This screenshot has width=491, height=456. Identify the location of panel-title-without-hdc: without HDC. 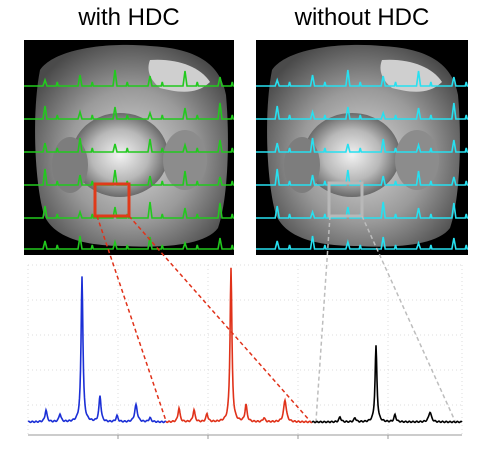
(362, 17).